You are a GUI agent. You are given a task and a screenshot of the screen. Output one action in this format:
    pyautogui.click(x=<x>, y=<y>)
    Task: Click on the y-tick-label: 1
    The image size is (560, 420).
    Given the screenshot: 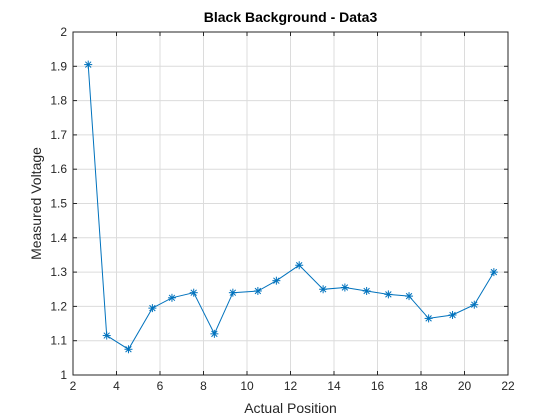 What is the action you would take?
    pyautogui.click(x=63, y=375)
    